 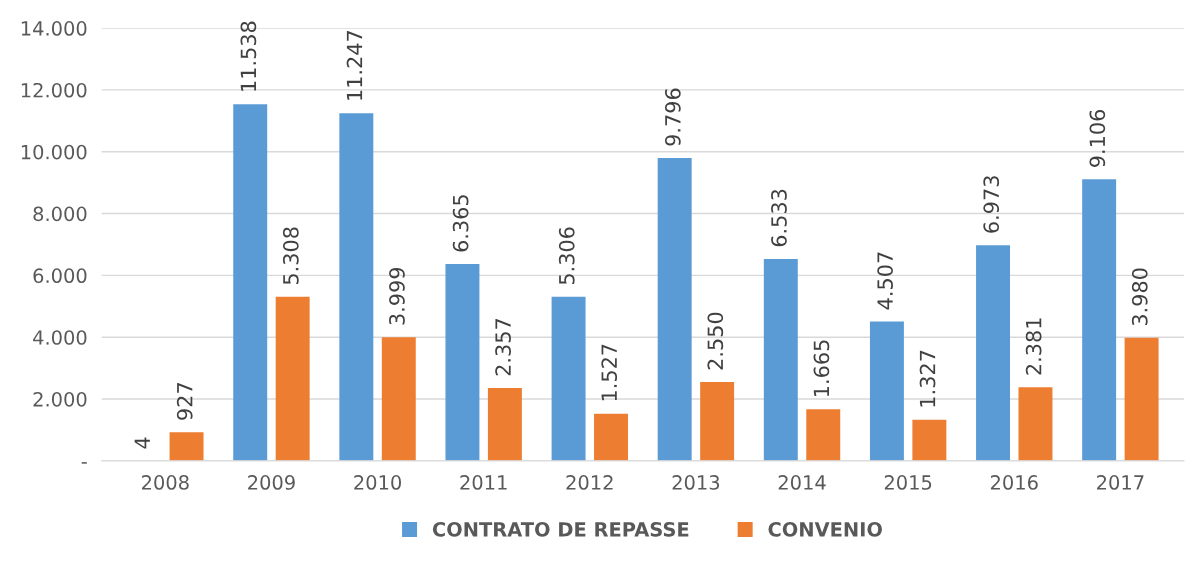 What do you see at coordinates (397, 296) in the screenshot?
I see `data-label: 3.999` at bounding box center [397, 296].